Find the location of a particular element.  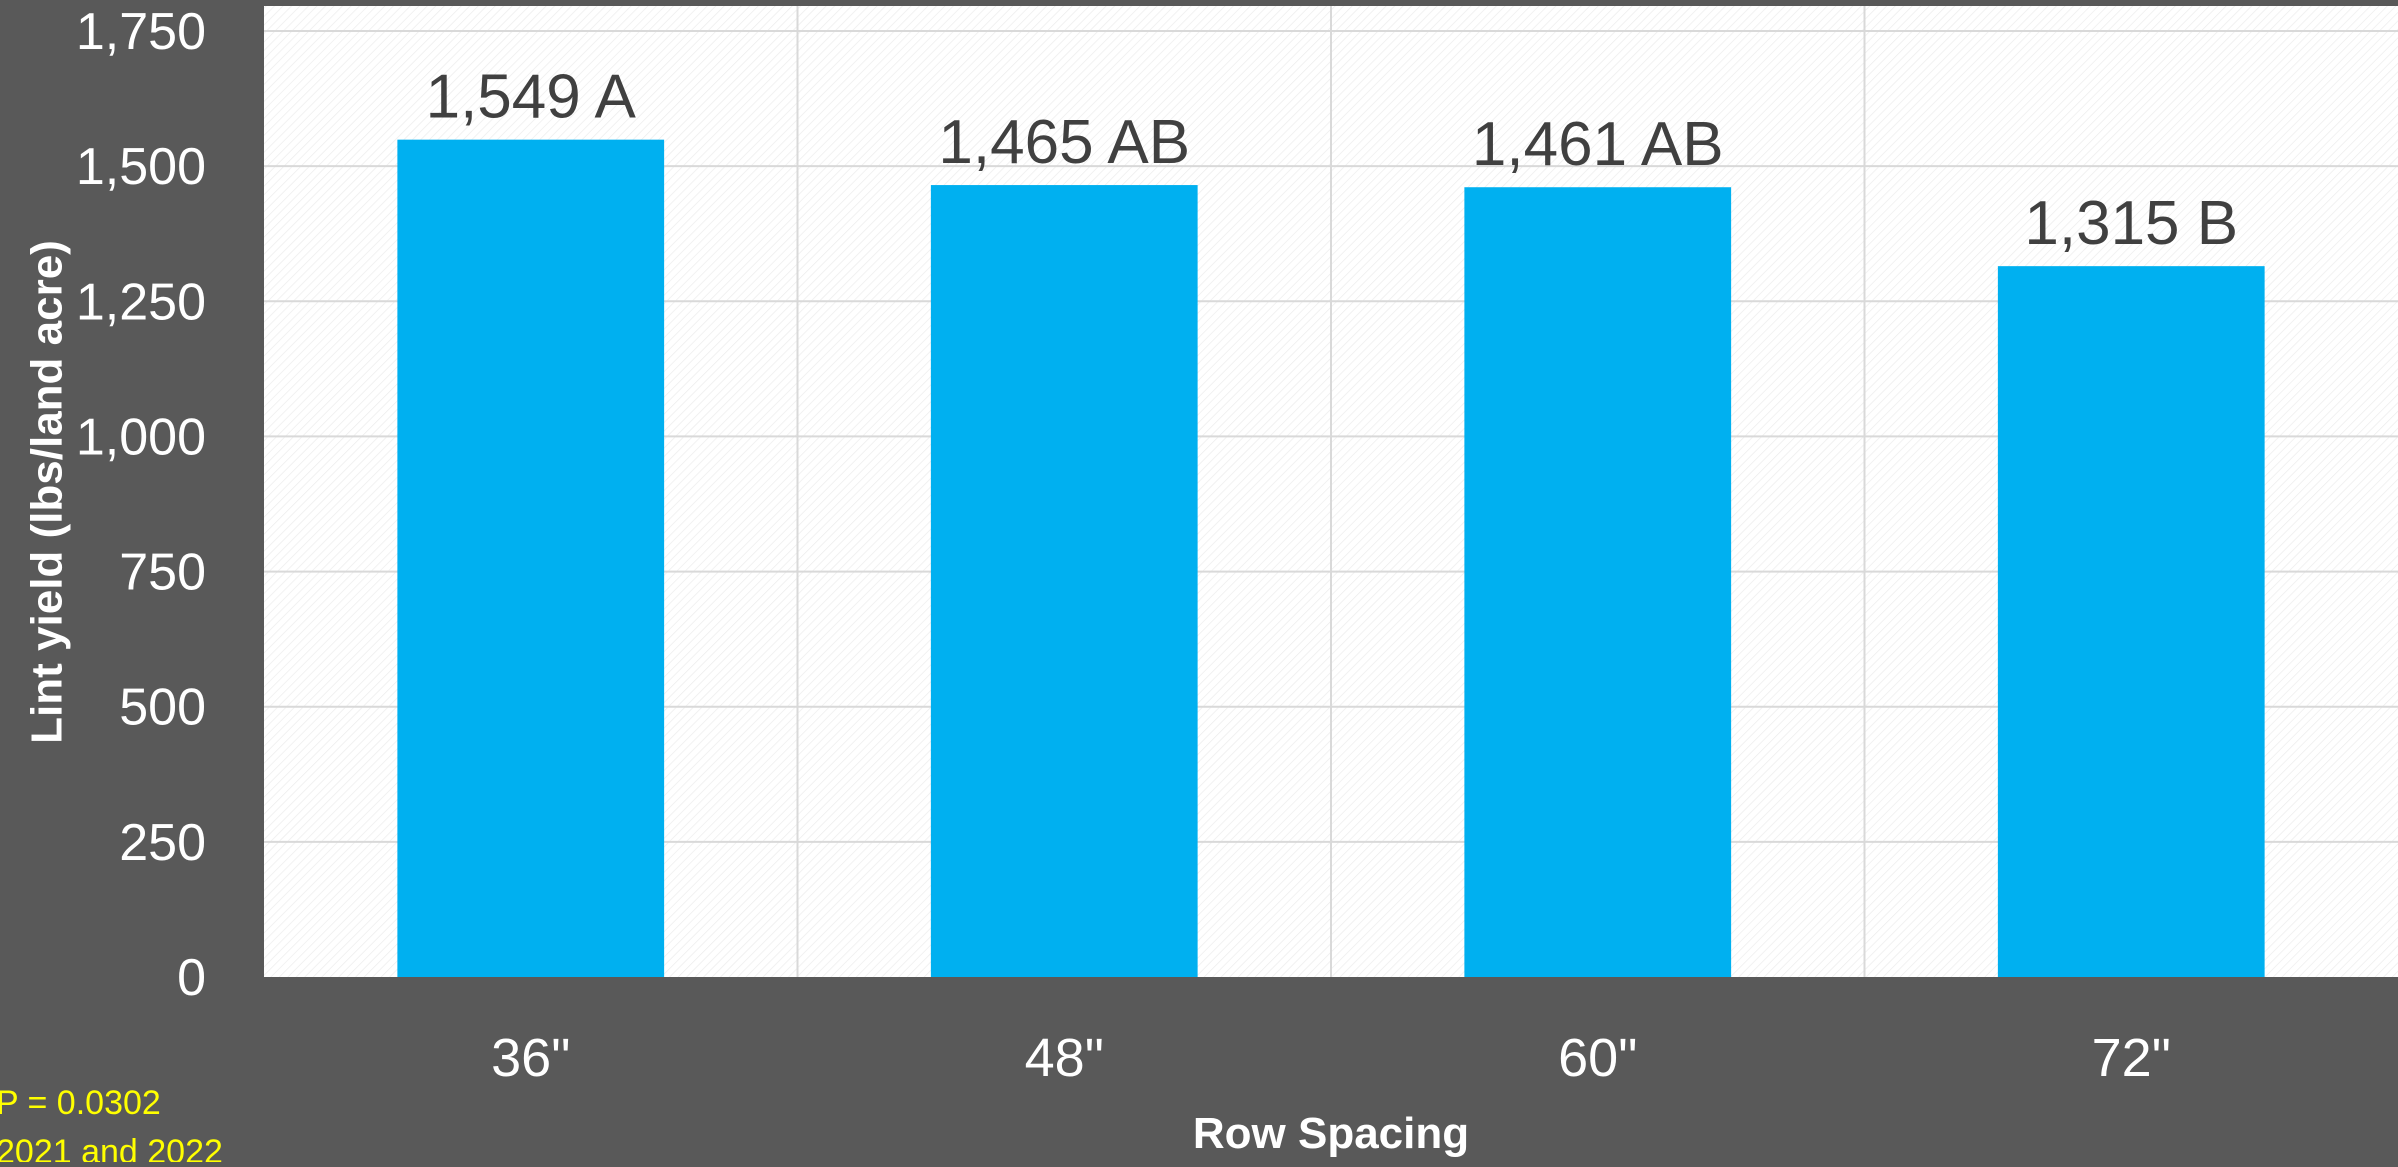

y-tick-label: 0 is located at coordinates (191, 978).